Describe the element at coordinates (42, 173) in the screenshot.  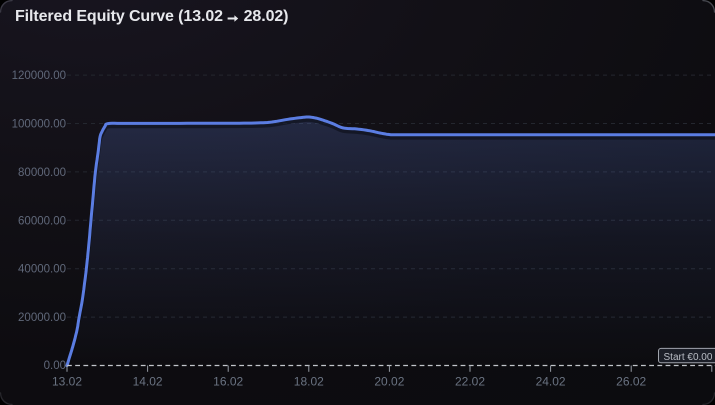
I see `svg-text: 80000.00` at that location.